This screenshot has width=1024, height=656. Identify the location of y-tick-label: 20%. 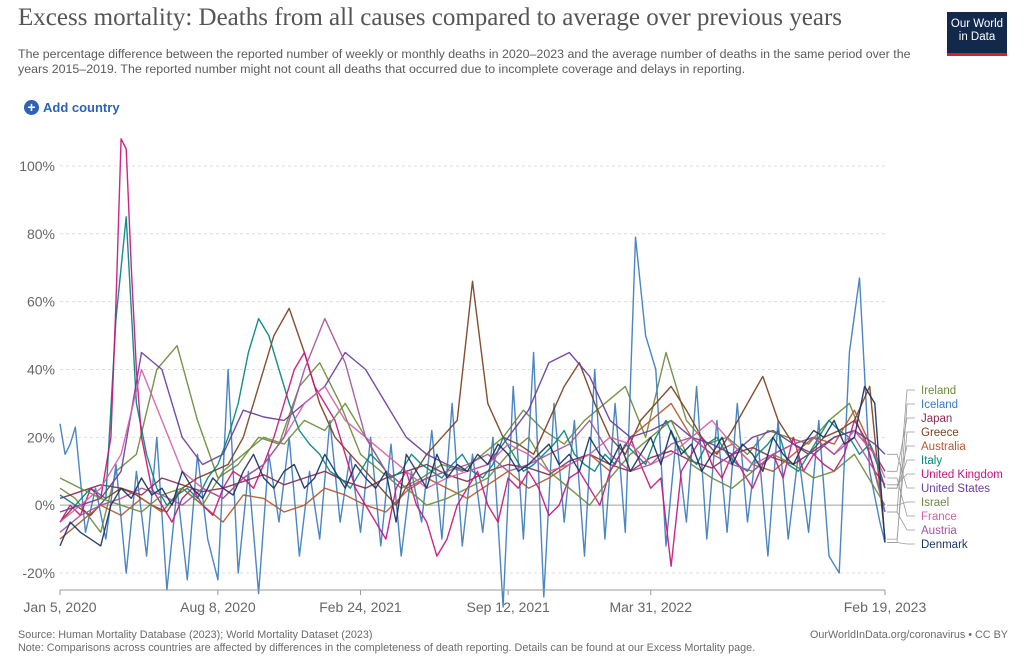
(41, 437).